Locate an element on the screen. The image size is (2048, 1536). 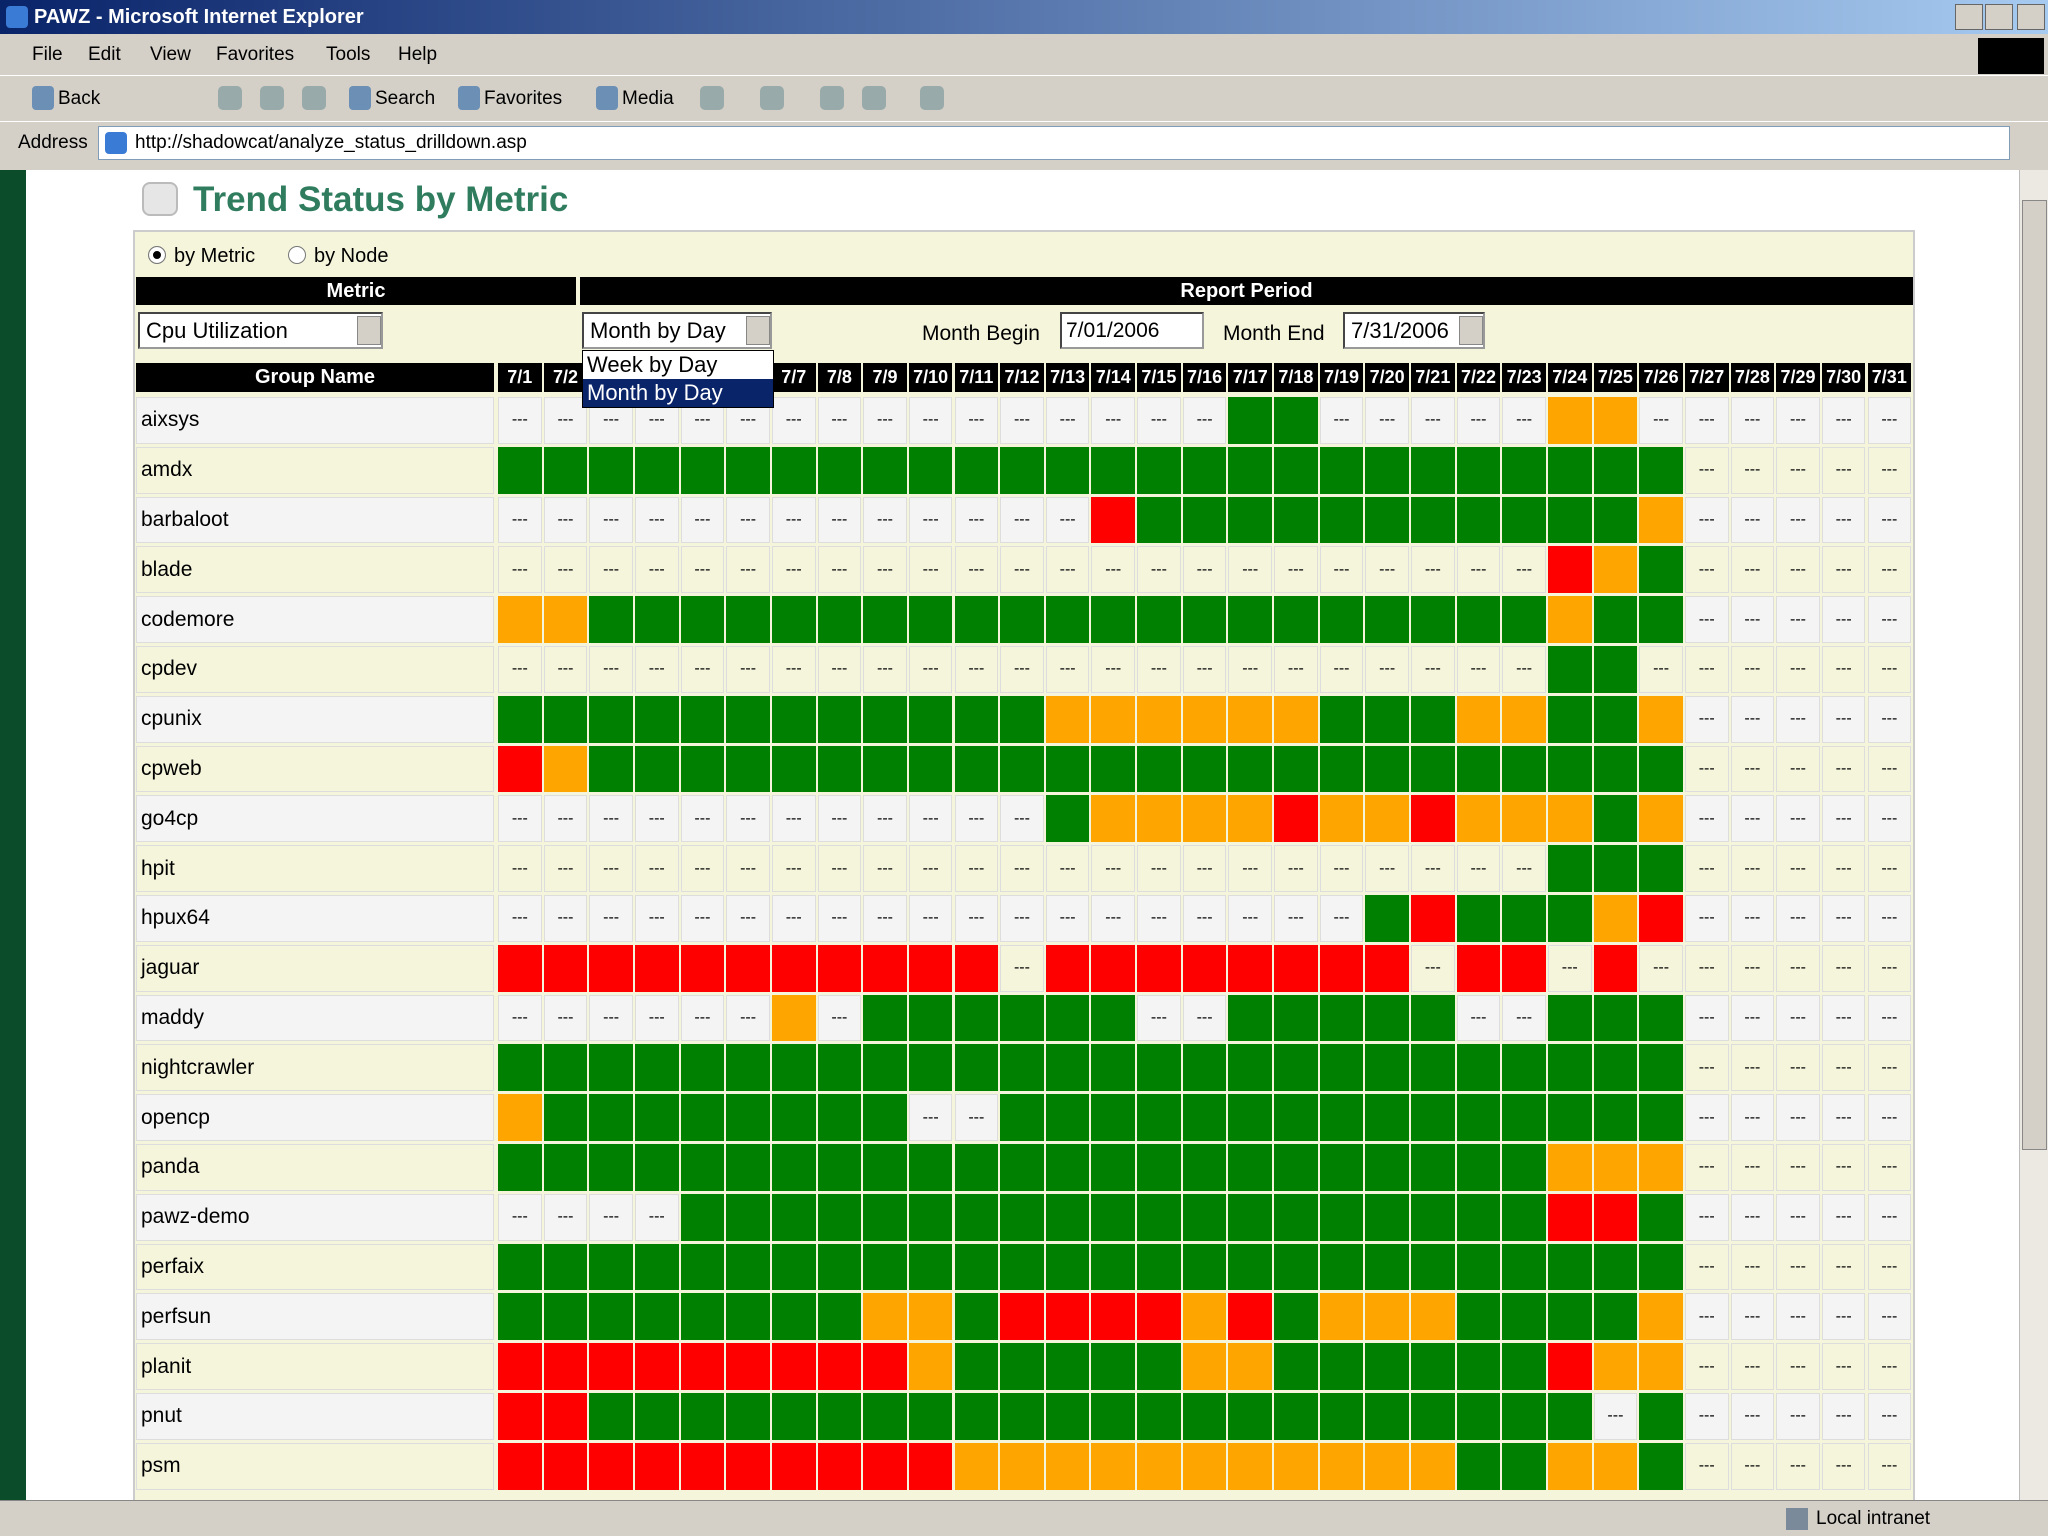
maximize-button is located at coordinates (1999, 17).